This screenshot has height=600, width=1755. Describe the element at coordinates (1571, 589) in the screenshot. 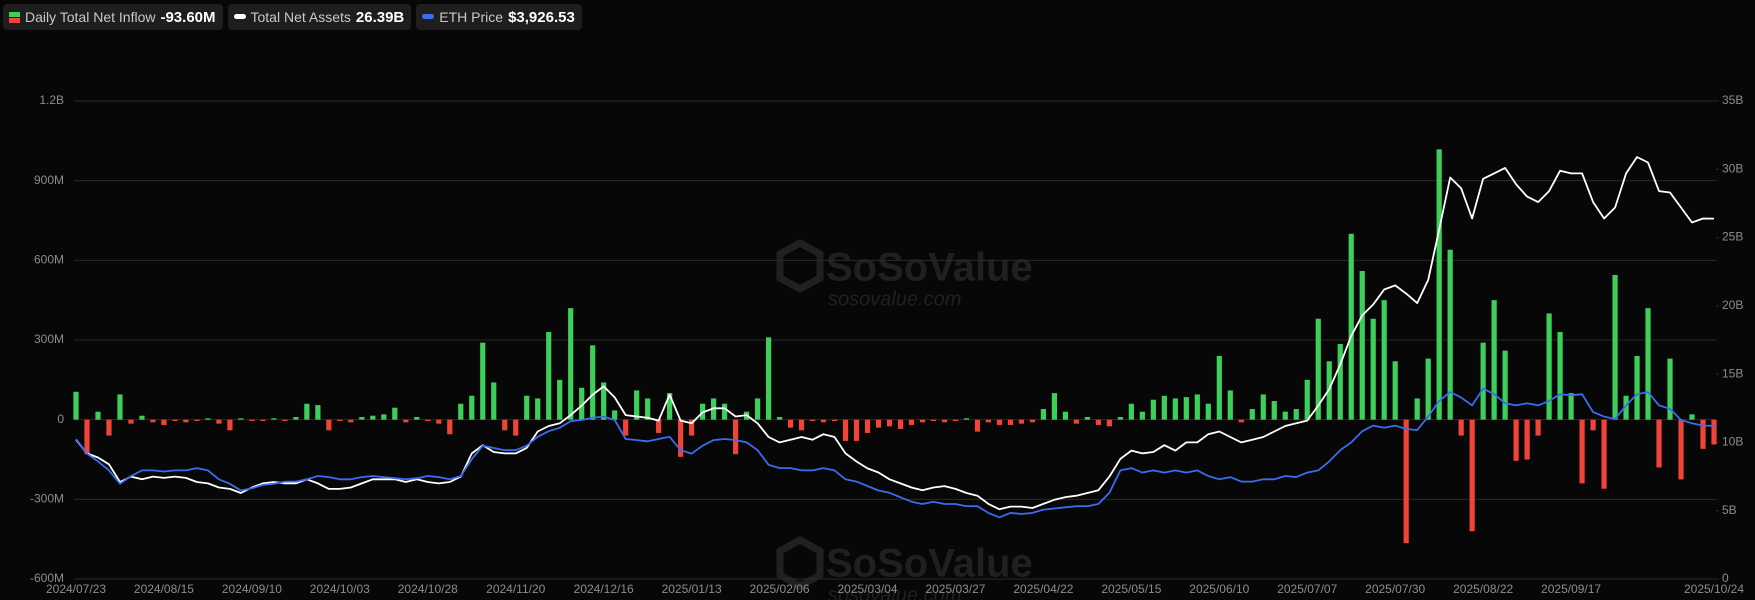

I see `x-tick-label: 2025/09/17` at that location.